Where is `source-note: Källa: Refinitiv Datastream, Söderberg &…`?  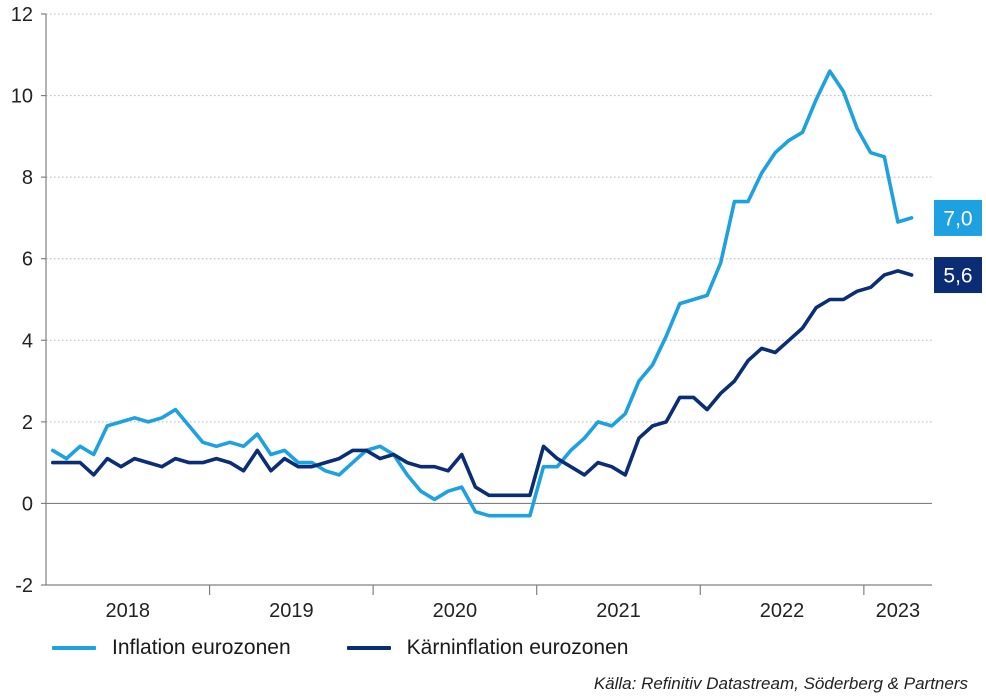 source-note: Källa: Refinitiv Datastream, Söderberg &… is located at coordinates (780, 683).